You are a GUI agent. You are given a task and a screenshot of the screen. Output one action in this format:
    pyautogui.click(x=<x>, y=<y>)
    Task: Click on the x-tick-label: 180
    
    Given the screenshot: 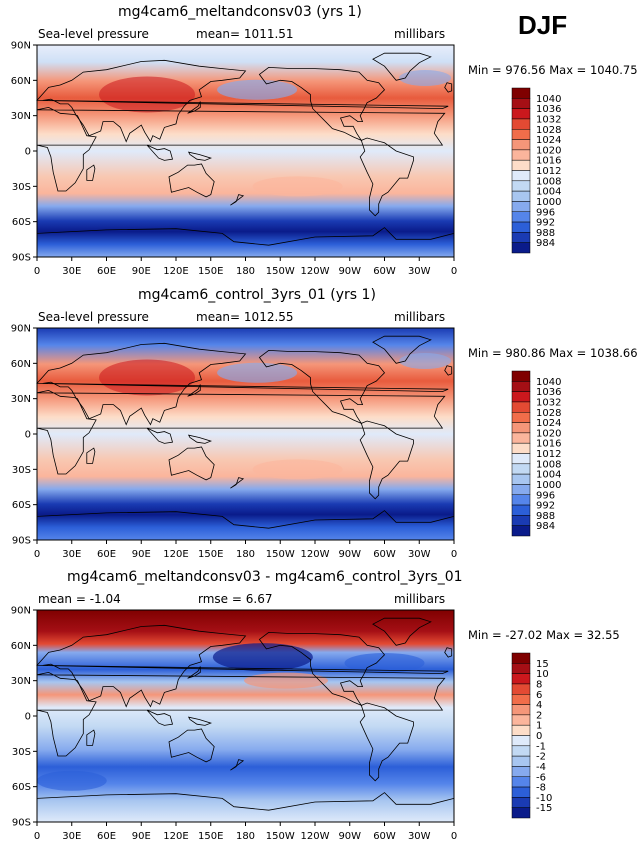 What is the action you would take?
    pyautogui.click(x=245, y=271)
    